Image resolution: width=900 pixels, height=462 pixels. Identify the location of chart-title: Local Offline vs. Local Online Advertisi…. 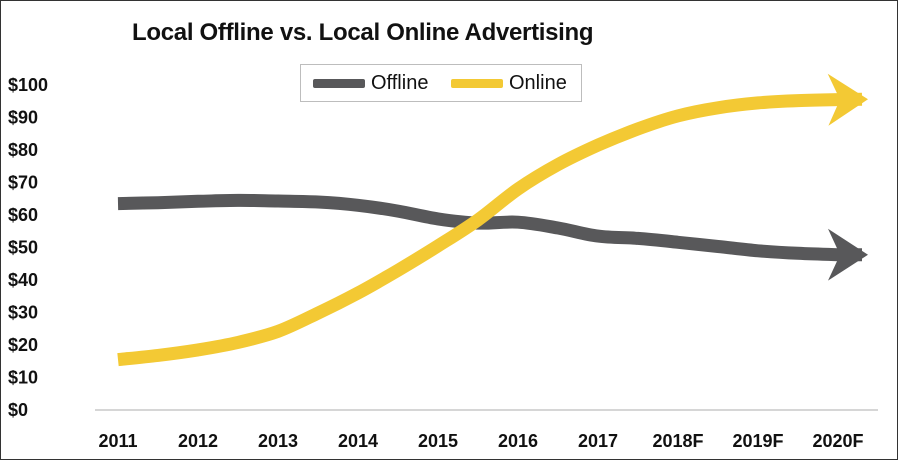
(363, 32).